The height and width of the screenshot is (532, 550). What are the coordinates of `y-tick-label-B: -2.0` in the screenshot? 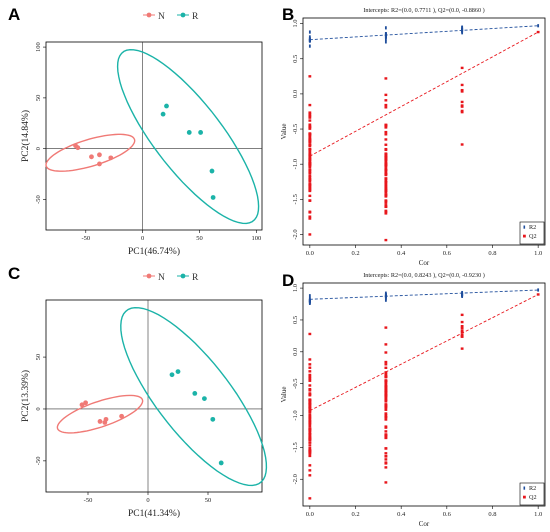 It's located at (295, 234).